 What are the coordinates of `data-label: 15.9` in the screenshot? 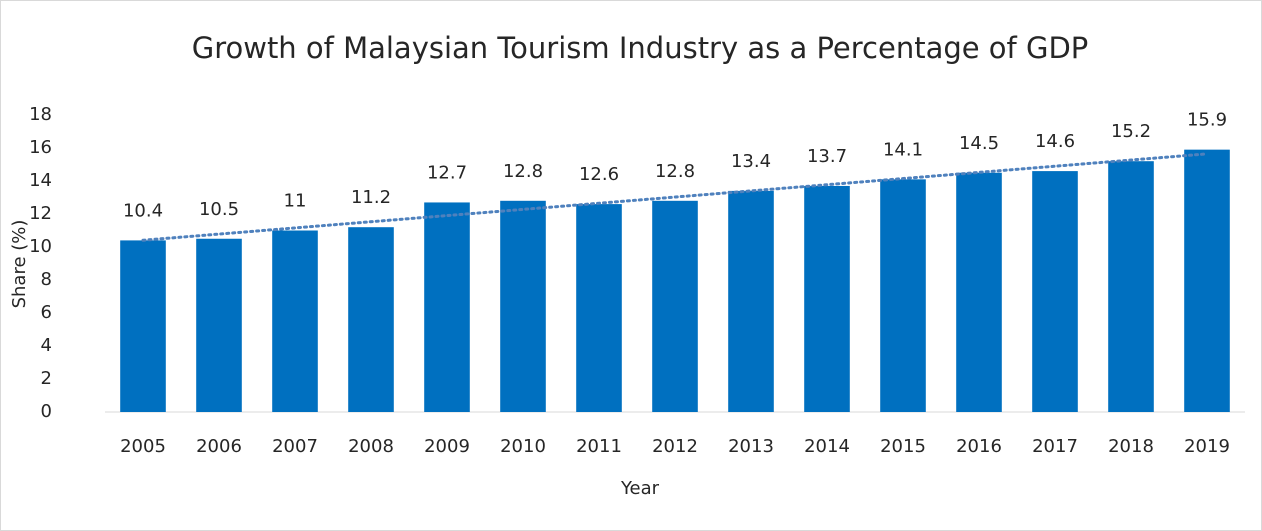 It's located at (1207, 120).